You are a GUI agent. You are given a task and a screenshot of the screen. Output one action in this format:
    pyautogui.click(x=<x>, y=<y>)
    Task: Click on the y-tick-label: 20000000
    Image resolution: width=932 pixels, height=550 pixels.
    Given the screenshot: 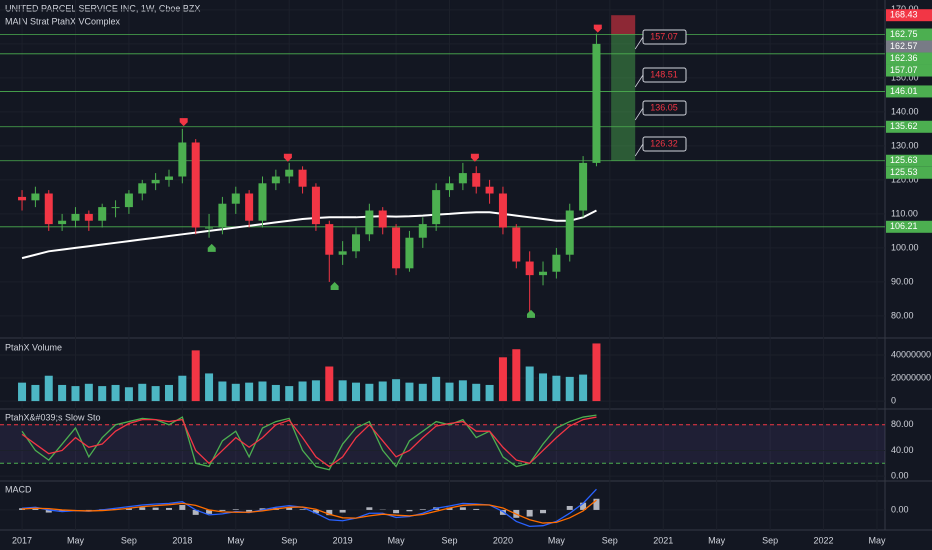 What is the action you would take?
    pyautogui.click(x=911, y=377)
    